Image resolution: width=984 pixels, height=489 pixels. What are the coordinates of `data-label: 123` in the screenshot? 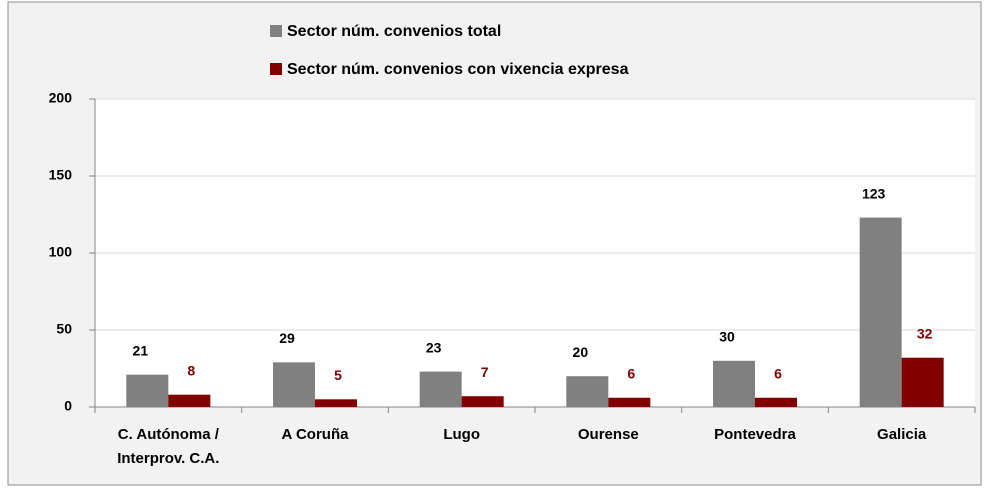 It's located at (874, 193).